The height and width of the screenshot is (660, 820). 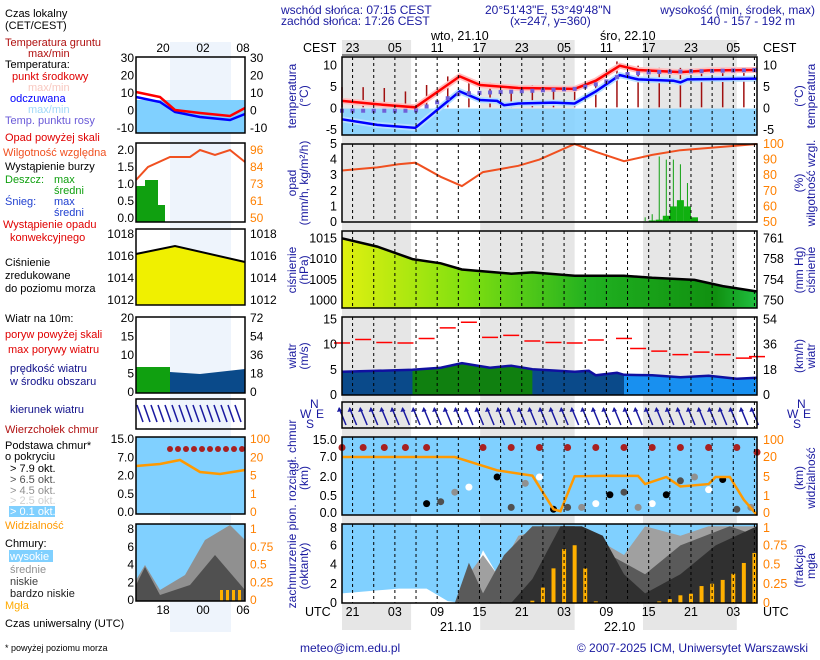 What do you see at coordinates (776, 612) in the screenshot?
I see `utc-label-right: UTC` at bounding box center [776, 612].